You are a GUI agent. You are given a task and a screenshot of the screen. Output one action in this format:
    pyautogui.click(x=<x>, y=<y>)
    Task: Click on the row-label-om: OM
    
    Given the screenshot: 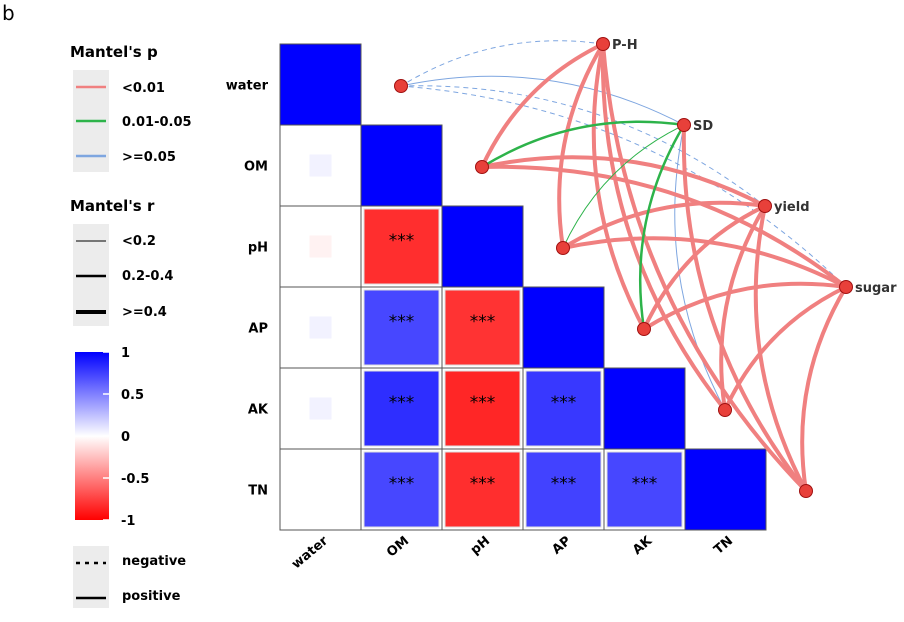 What is the action you would take?
    pyautogui.click(x=256, y=167)
    